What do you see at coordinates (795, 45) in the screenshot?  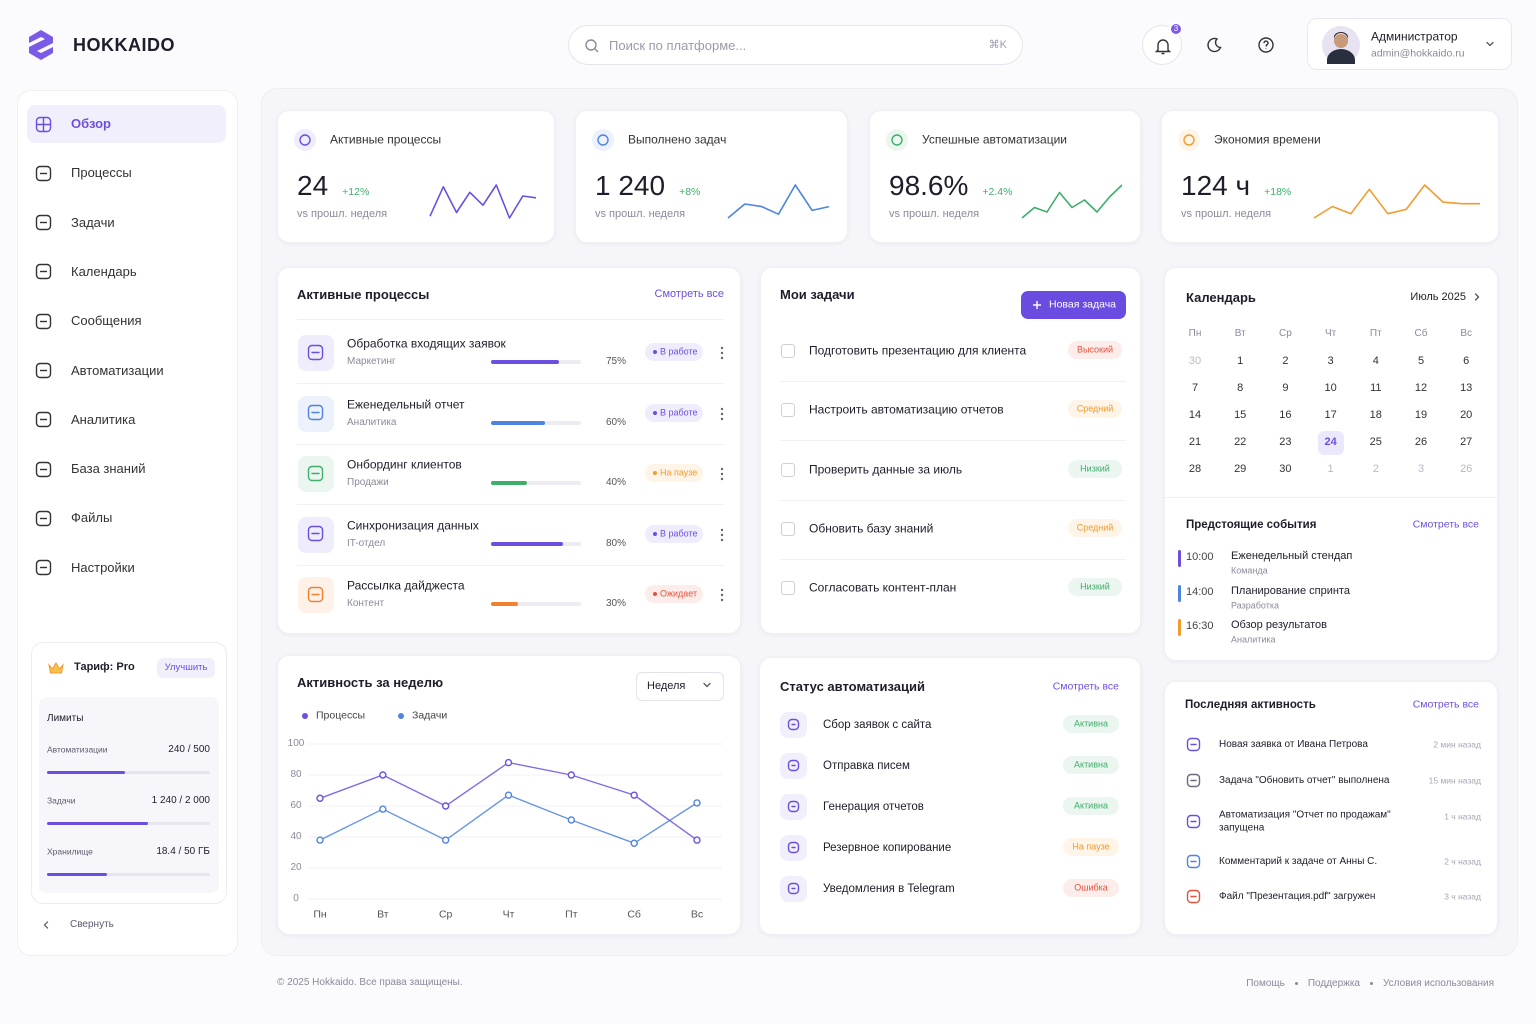 I see `search-box: Поиск по платформе... ⌘K` at bounding box center [795, 45].